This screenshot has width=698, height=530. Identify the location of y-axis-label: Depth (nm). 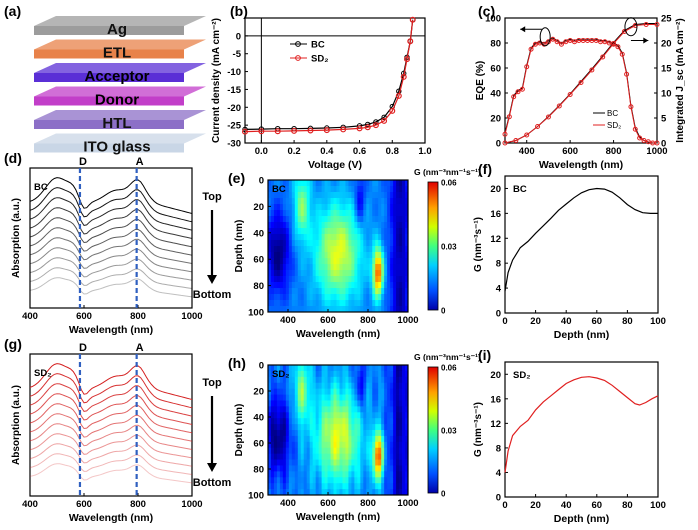
(239, 430).